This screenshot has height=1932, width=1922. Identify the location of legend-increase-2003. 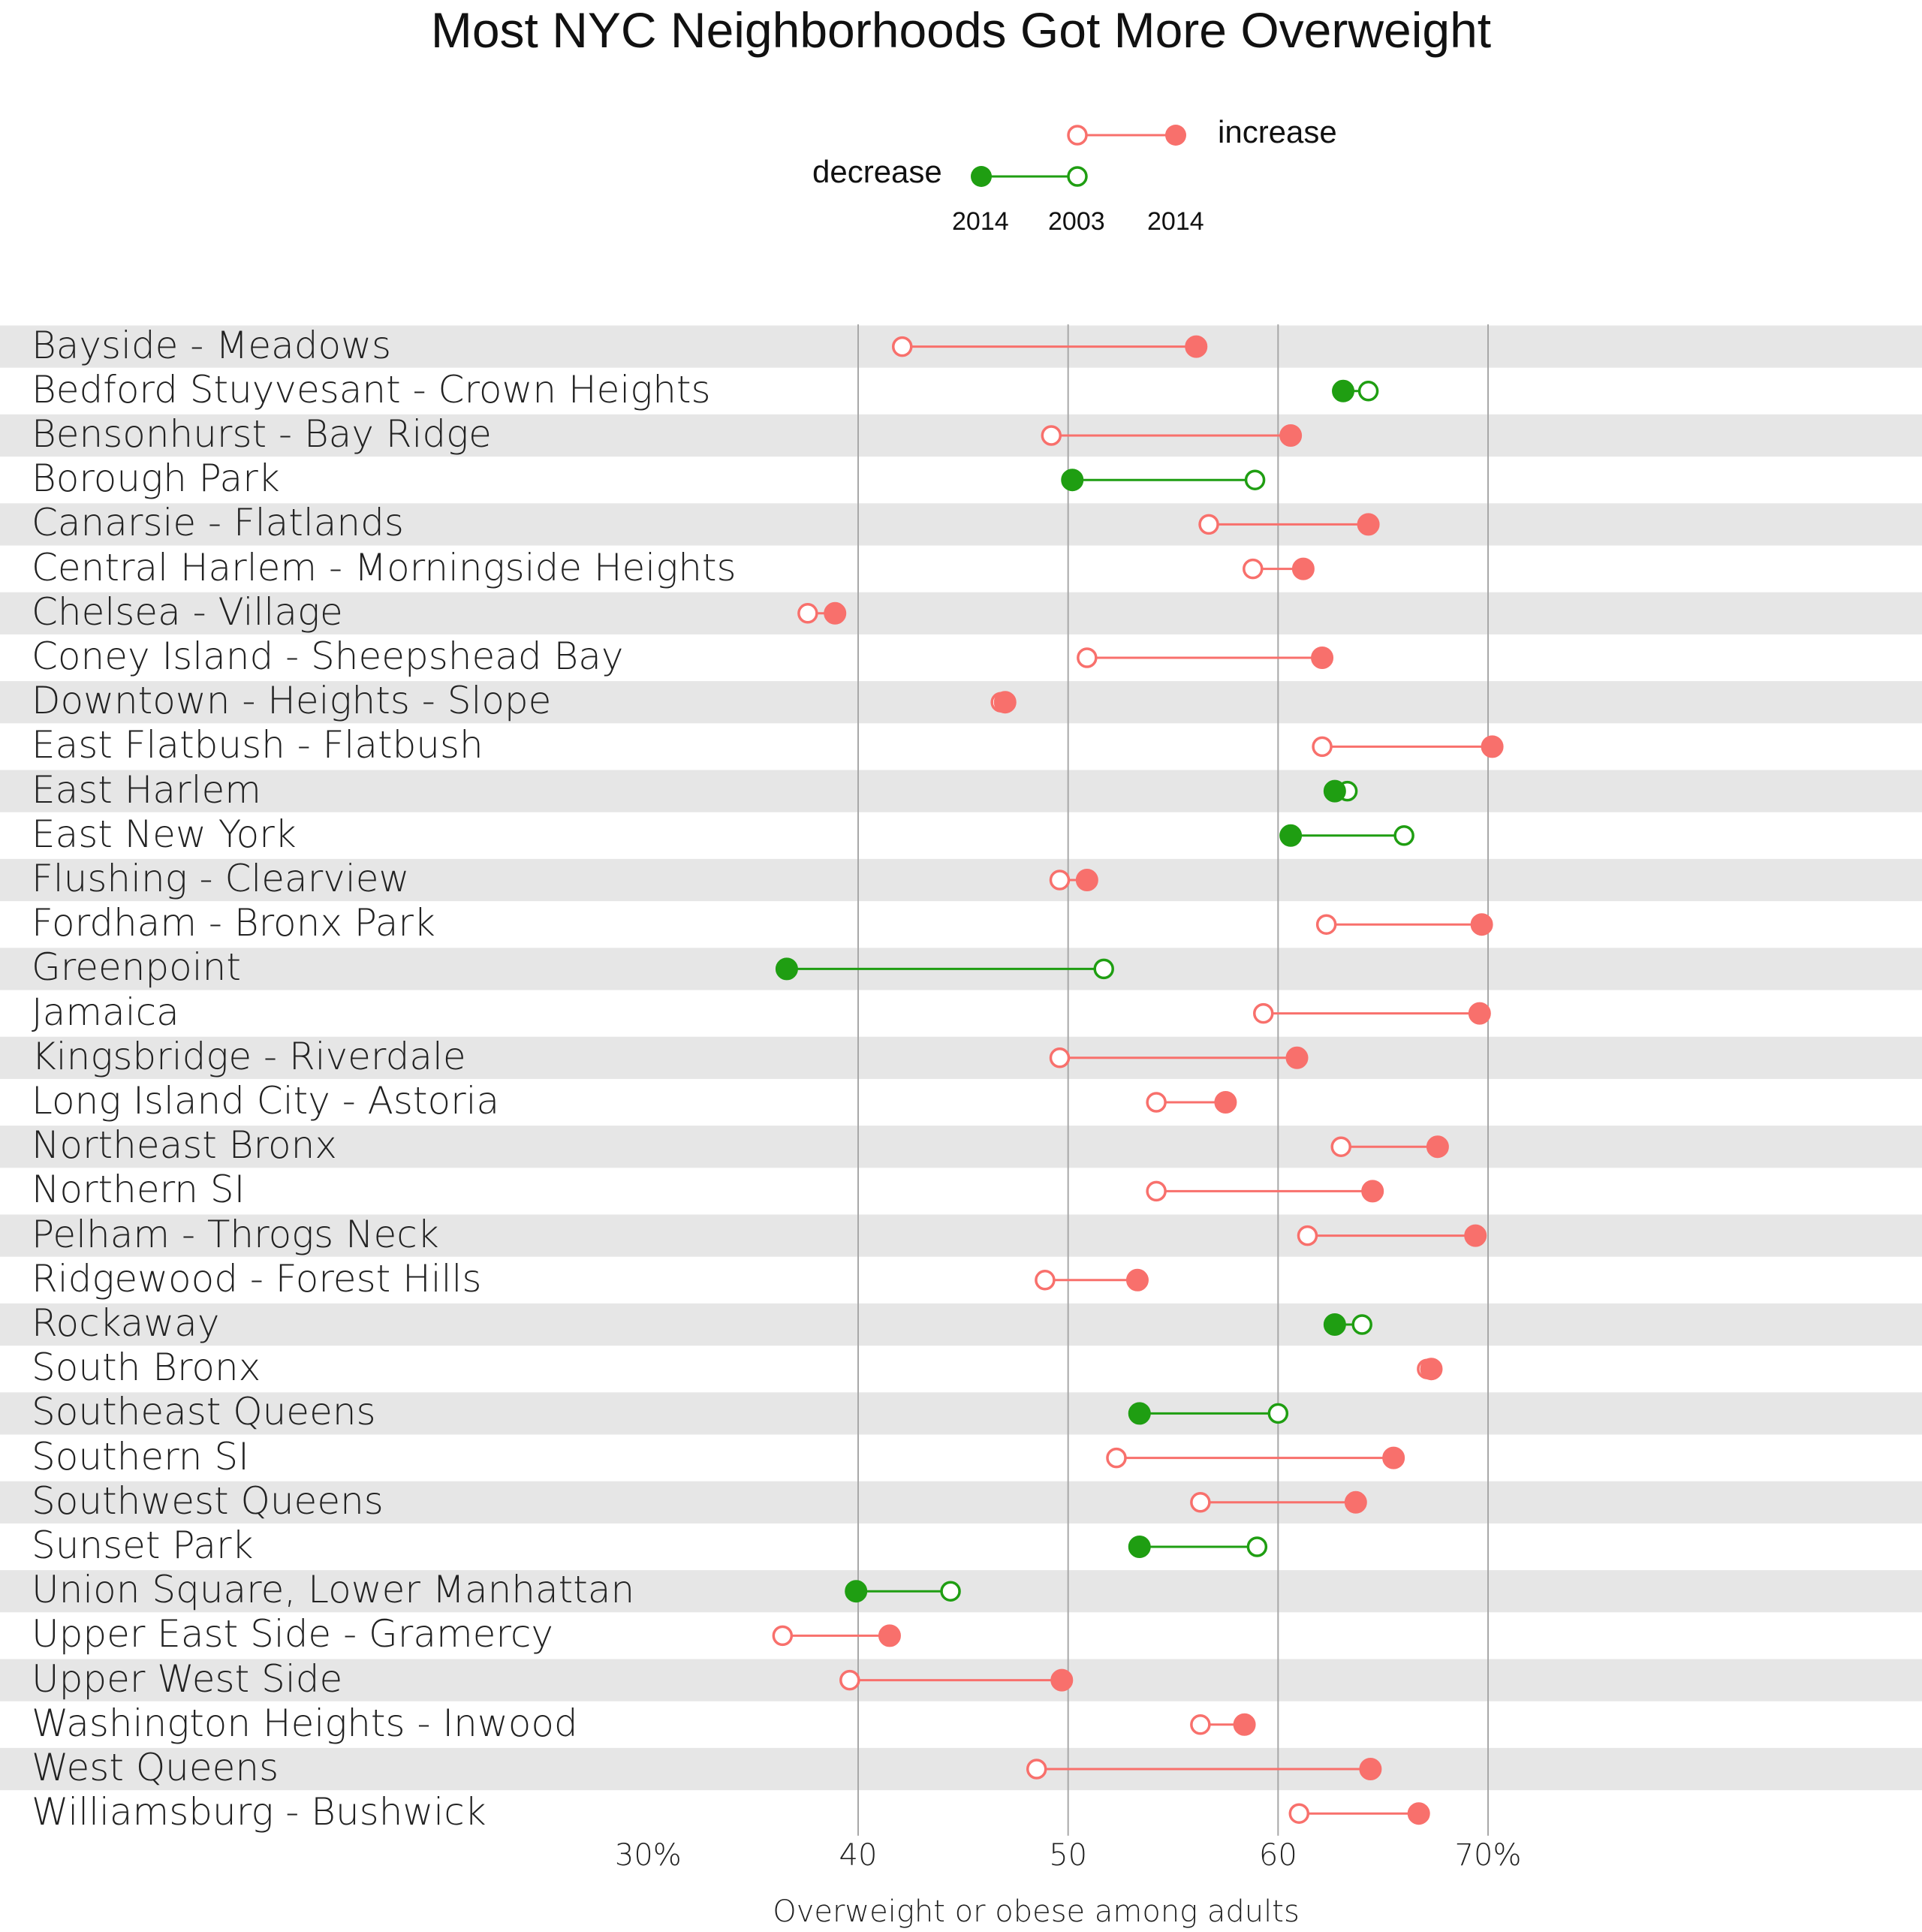
(1077, 135).